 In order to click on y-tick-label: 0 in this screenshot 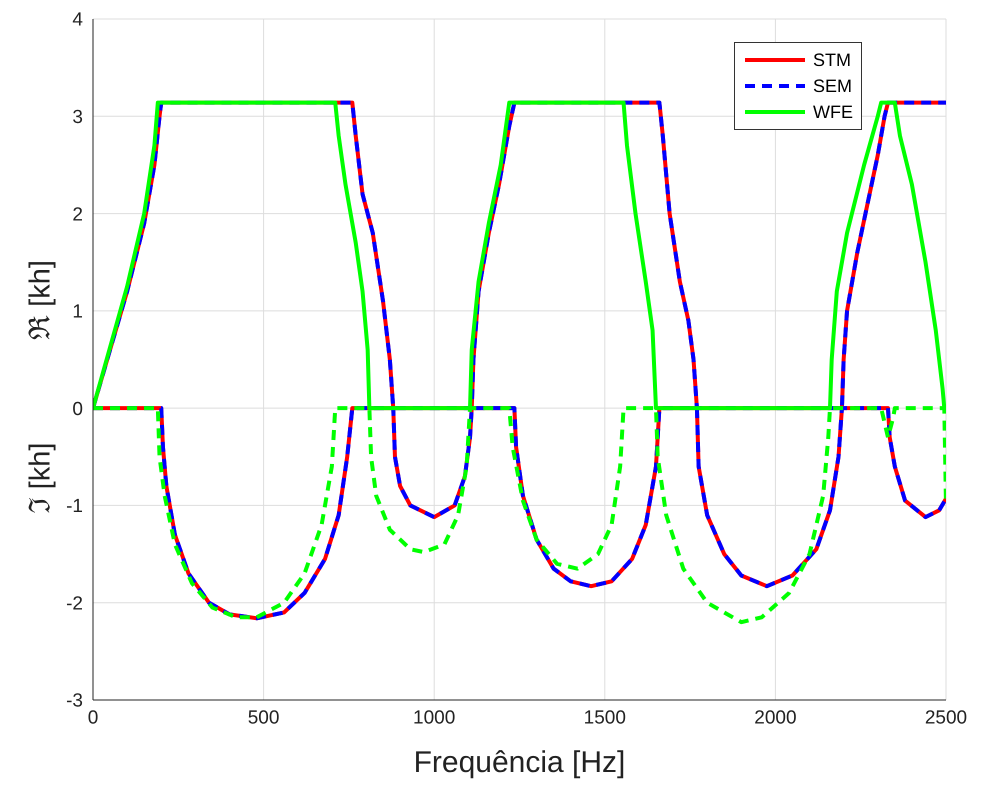, I will do `click(77, 409)`.